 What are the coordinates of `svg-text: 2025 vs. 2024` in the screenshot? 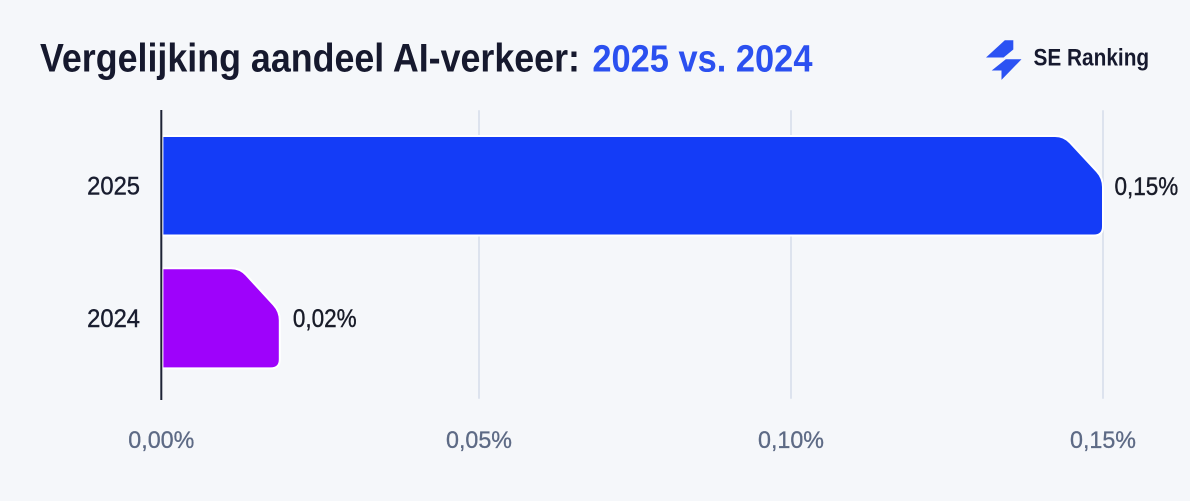 It's located at (702, 58).